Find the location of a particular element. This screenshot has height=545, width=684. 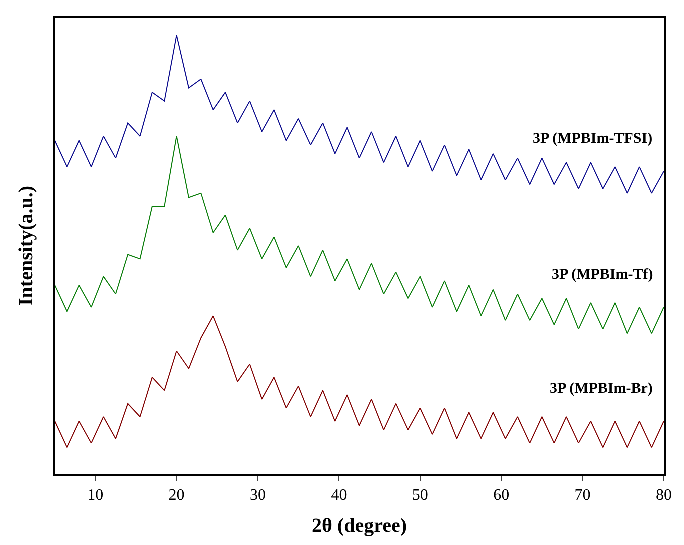

x-tick-label: 80 is located at coordinates (664, 495).